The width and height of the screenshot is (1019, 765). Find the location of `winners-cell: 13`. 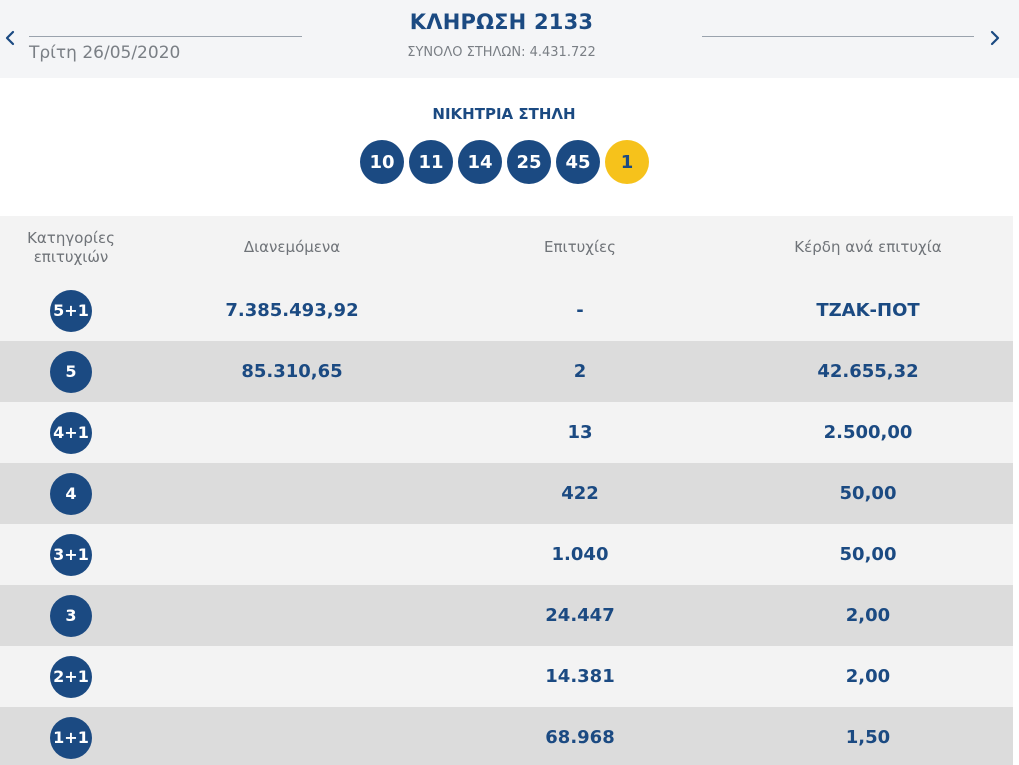

winners-cell: 13 is located at coordinates (580, 432).